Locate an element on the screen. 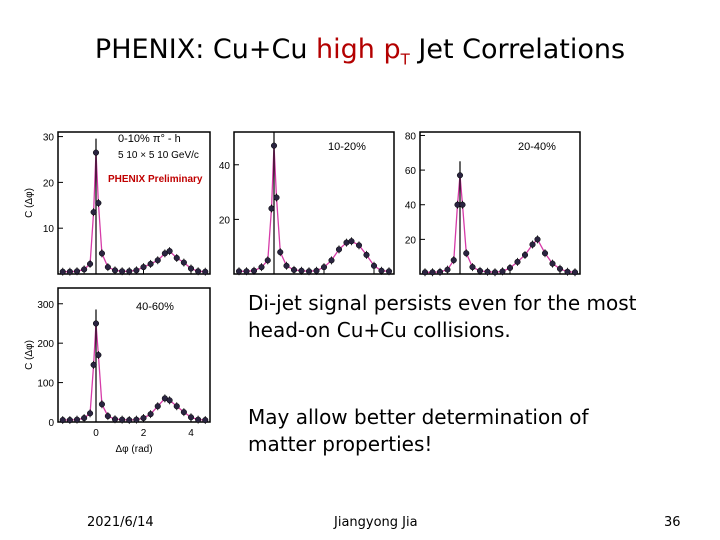 This screenshot has height=540, width=720. chart-svg-40-60: 0 100 200 300 0 2 4 C (Δφ) Δφ (rad) 40-60% is located at coordinates (117, 371).